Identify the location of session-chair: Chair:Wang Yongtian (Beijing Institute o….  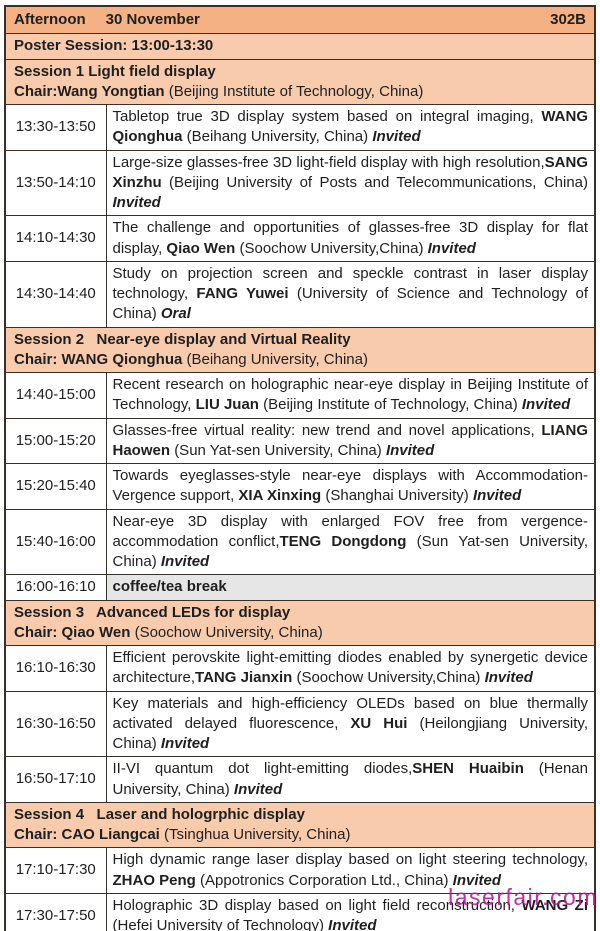
(219, 91).